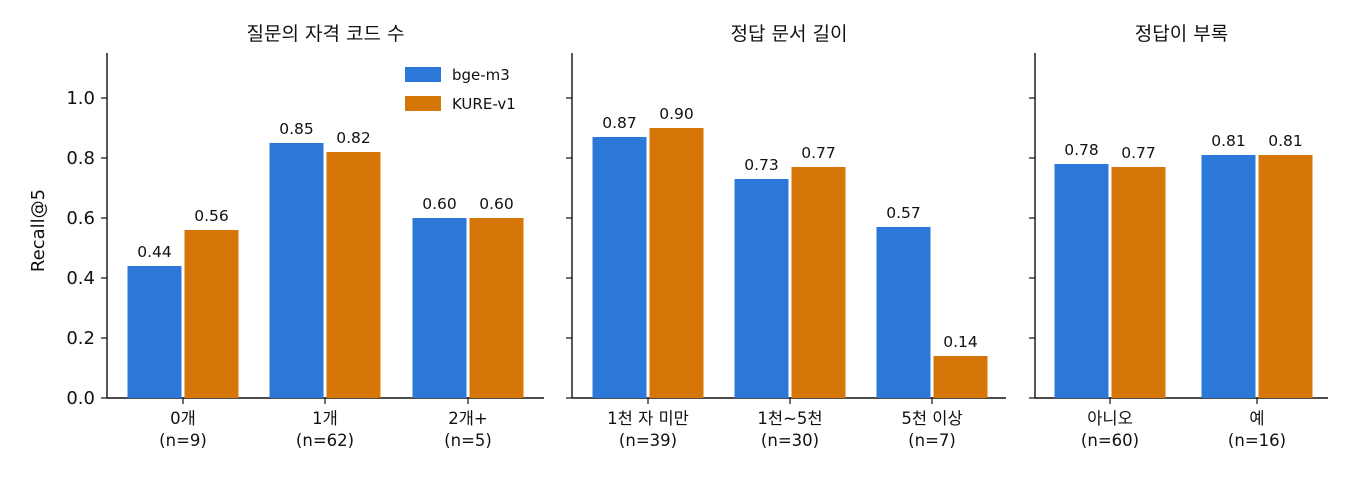 The width and height of the screenshot is (1350, 485). Describe the element at coordinates (1081, 150) in the screenshot. I see `bar-value-label: 0.78` at that location.